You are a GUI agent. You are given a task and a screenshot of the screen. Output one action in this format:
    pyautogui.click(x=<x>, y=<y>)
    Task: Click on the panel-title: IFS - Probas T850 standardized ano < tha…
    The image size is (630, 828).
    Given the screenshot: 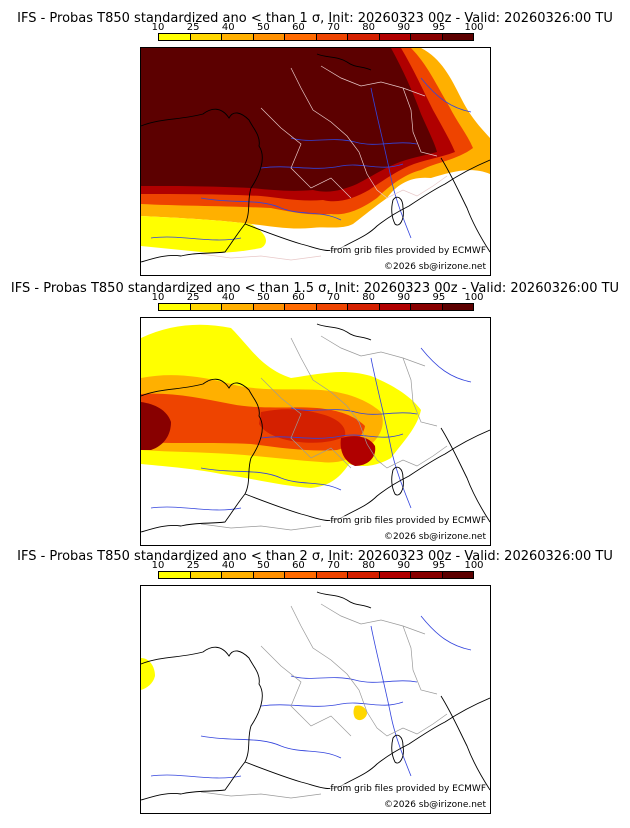 What is the action you would take?
    pyautogui.click(x=315, y=288)
    